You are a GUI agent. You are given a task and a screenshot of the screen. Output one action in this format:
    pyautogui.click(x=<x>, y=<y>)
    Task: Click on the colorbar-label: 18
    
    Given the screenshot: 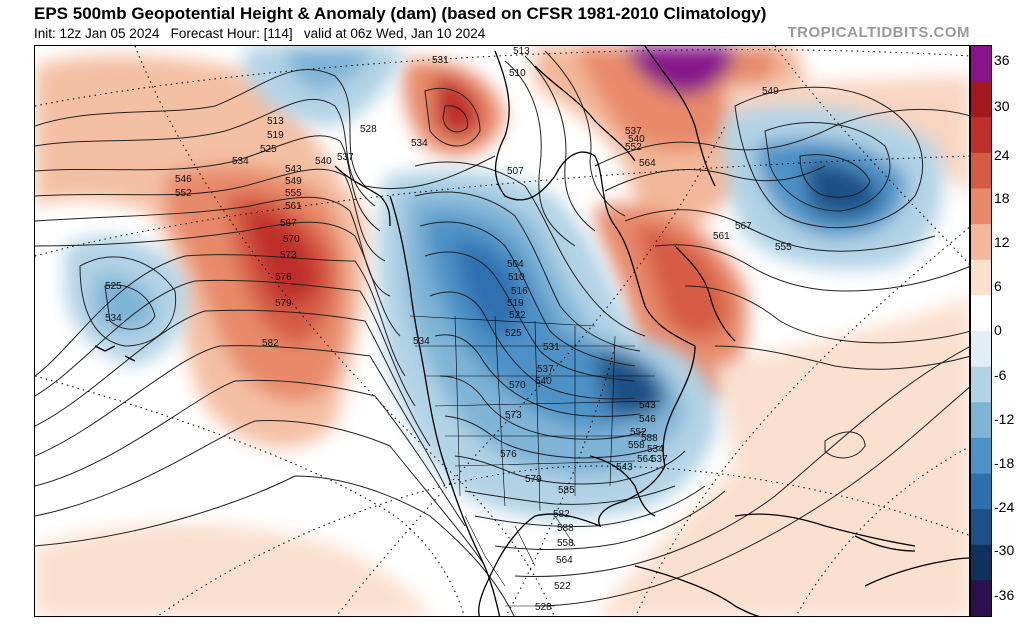 What is the action you would take?
    pyautogui.click(x=1002, y=198)
    